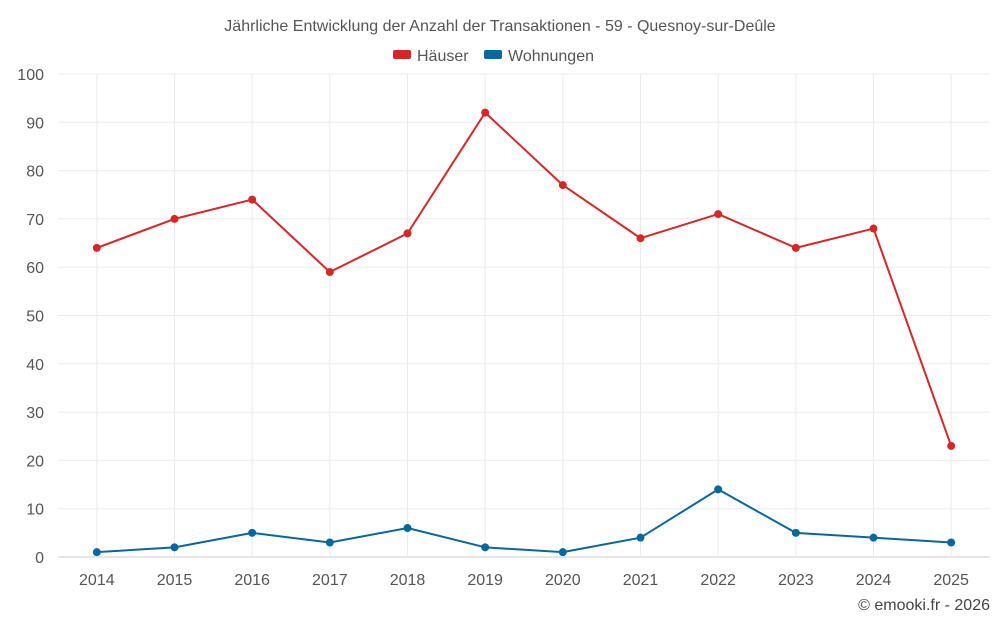 The image size is (1000, 625). I want to click on y-tick-label: 100, so click(30, 75).